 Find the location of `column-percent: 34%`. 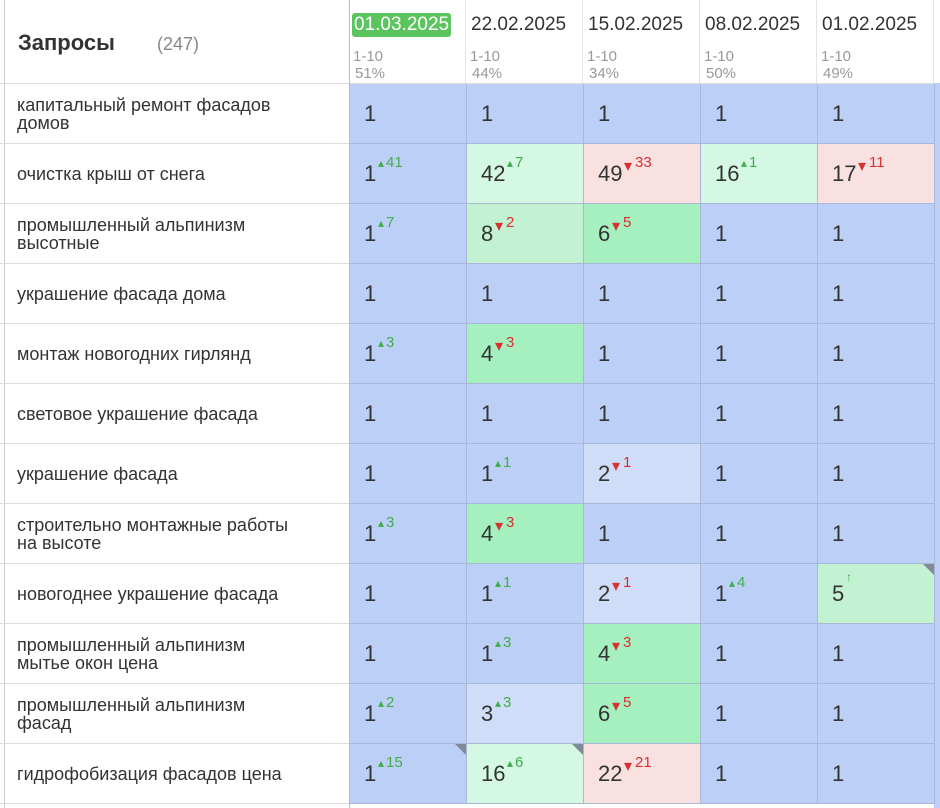

column-percent: 34% is located at coordinates (604, 73).